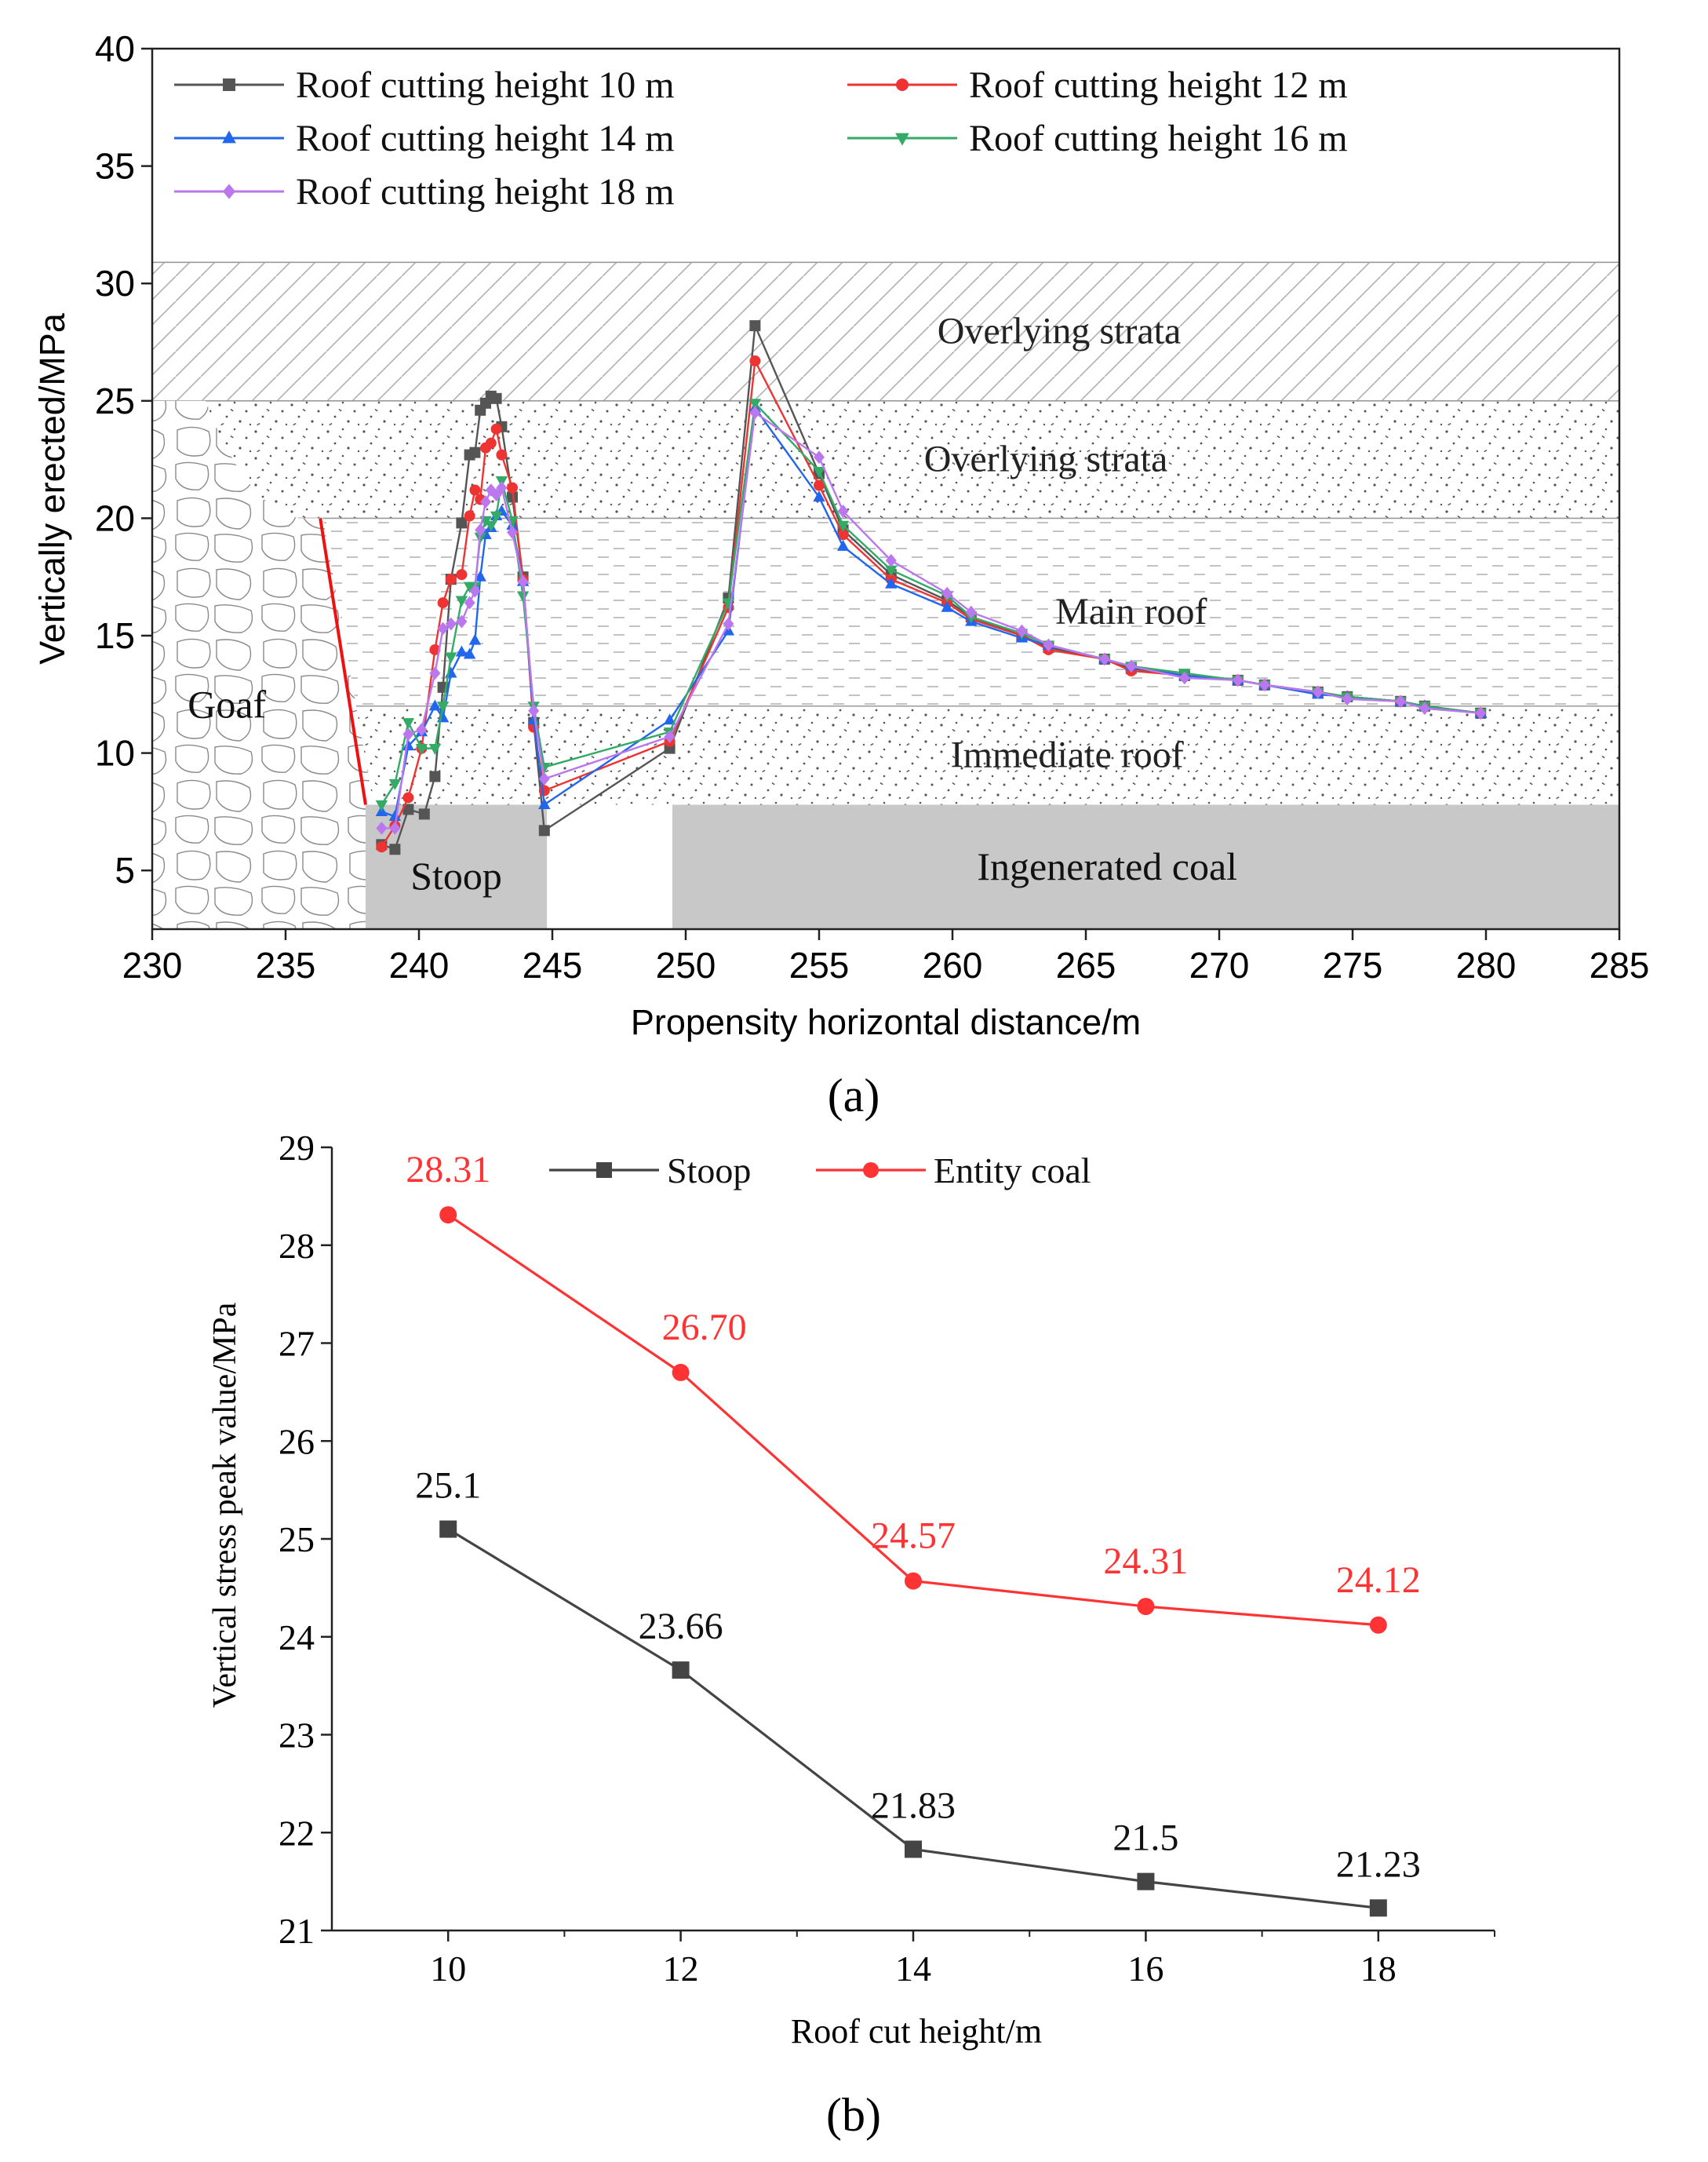  Describe the element at coordinates (297, 1246) in the screenshot. I see `y-tick-label-b: 28` at that location.